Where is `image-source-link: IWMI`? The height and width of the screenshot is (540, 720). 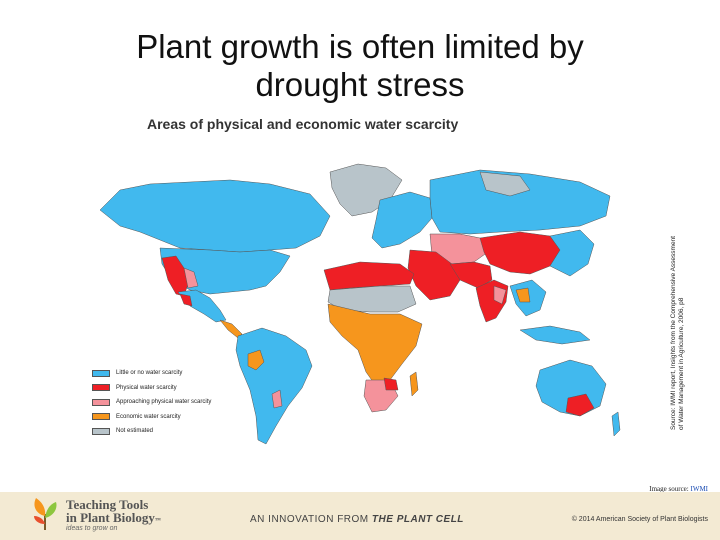 image-source-link: IWMI is located at coordinates (699, 489).